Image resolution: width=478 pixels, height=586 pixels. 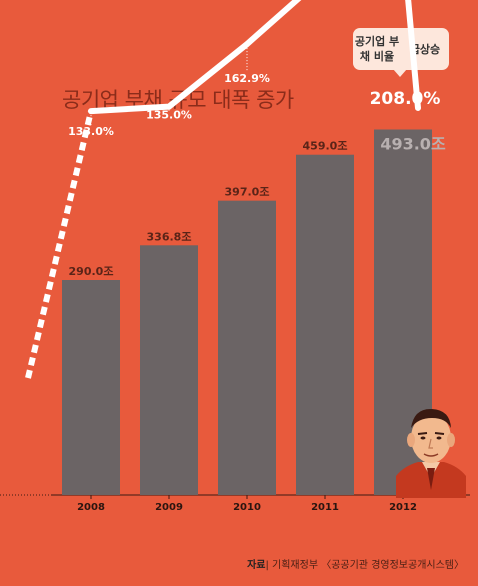 What do you see at coordinates (91, 387) in the screenshot?
I see `bar-2008` at bounding box center [91, 387].